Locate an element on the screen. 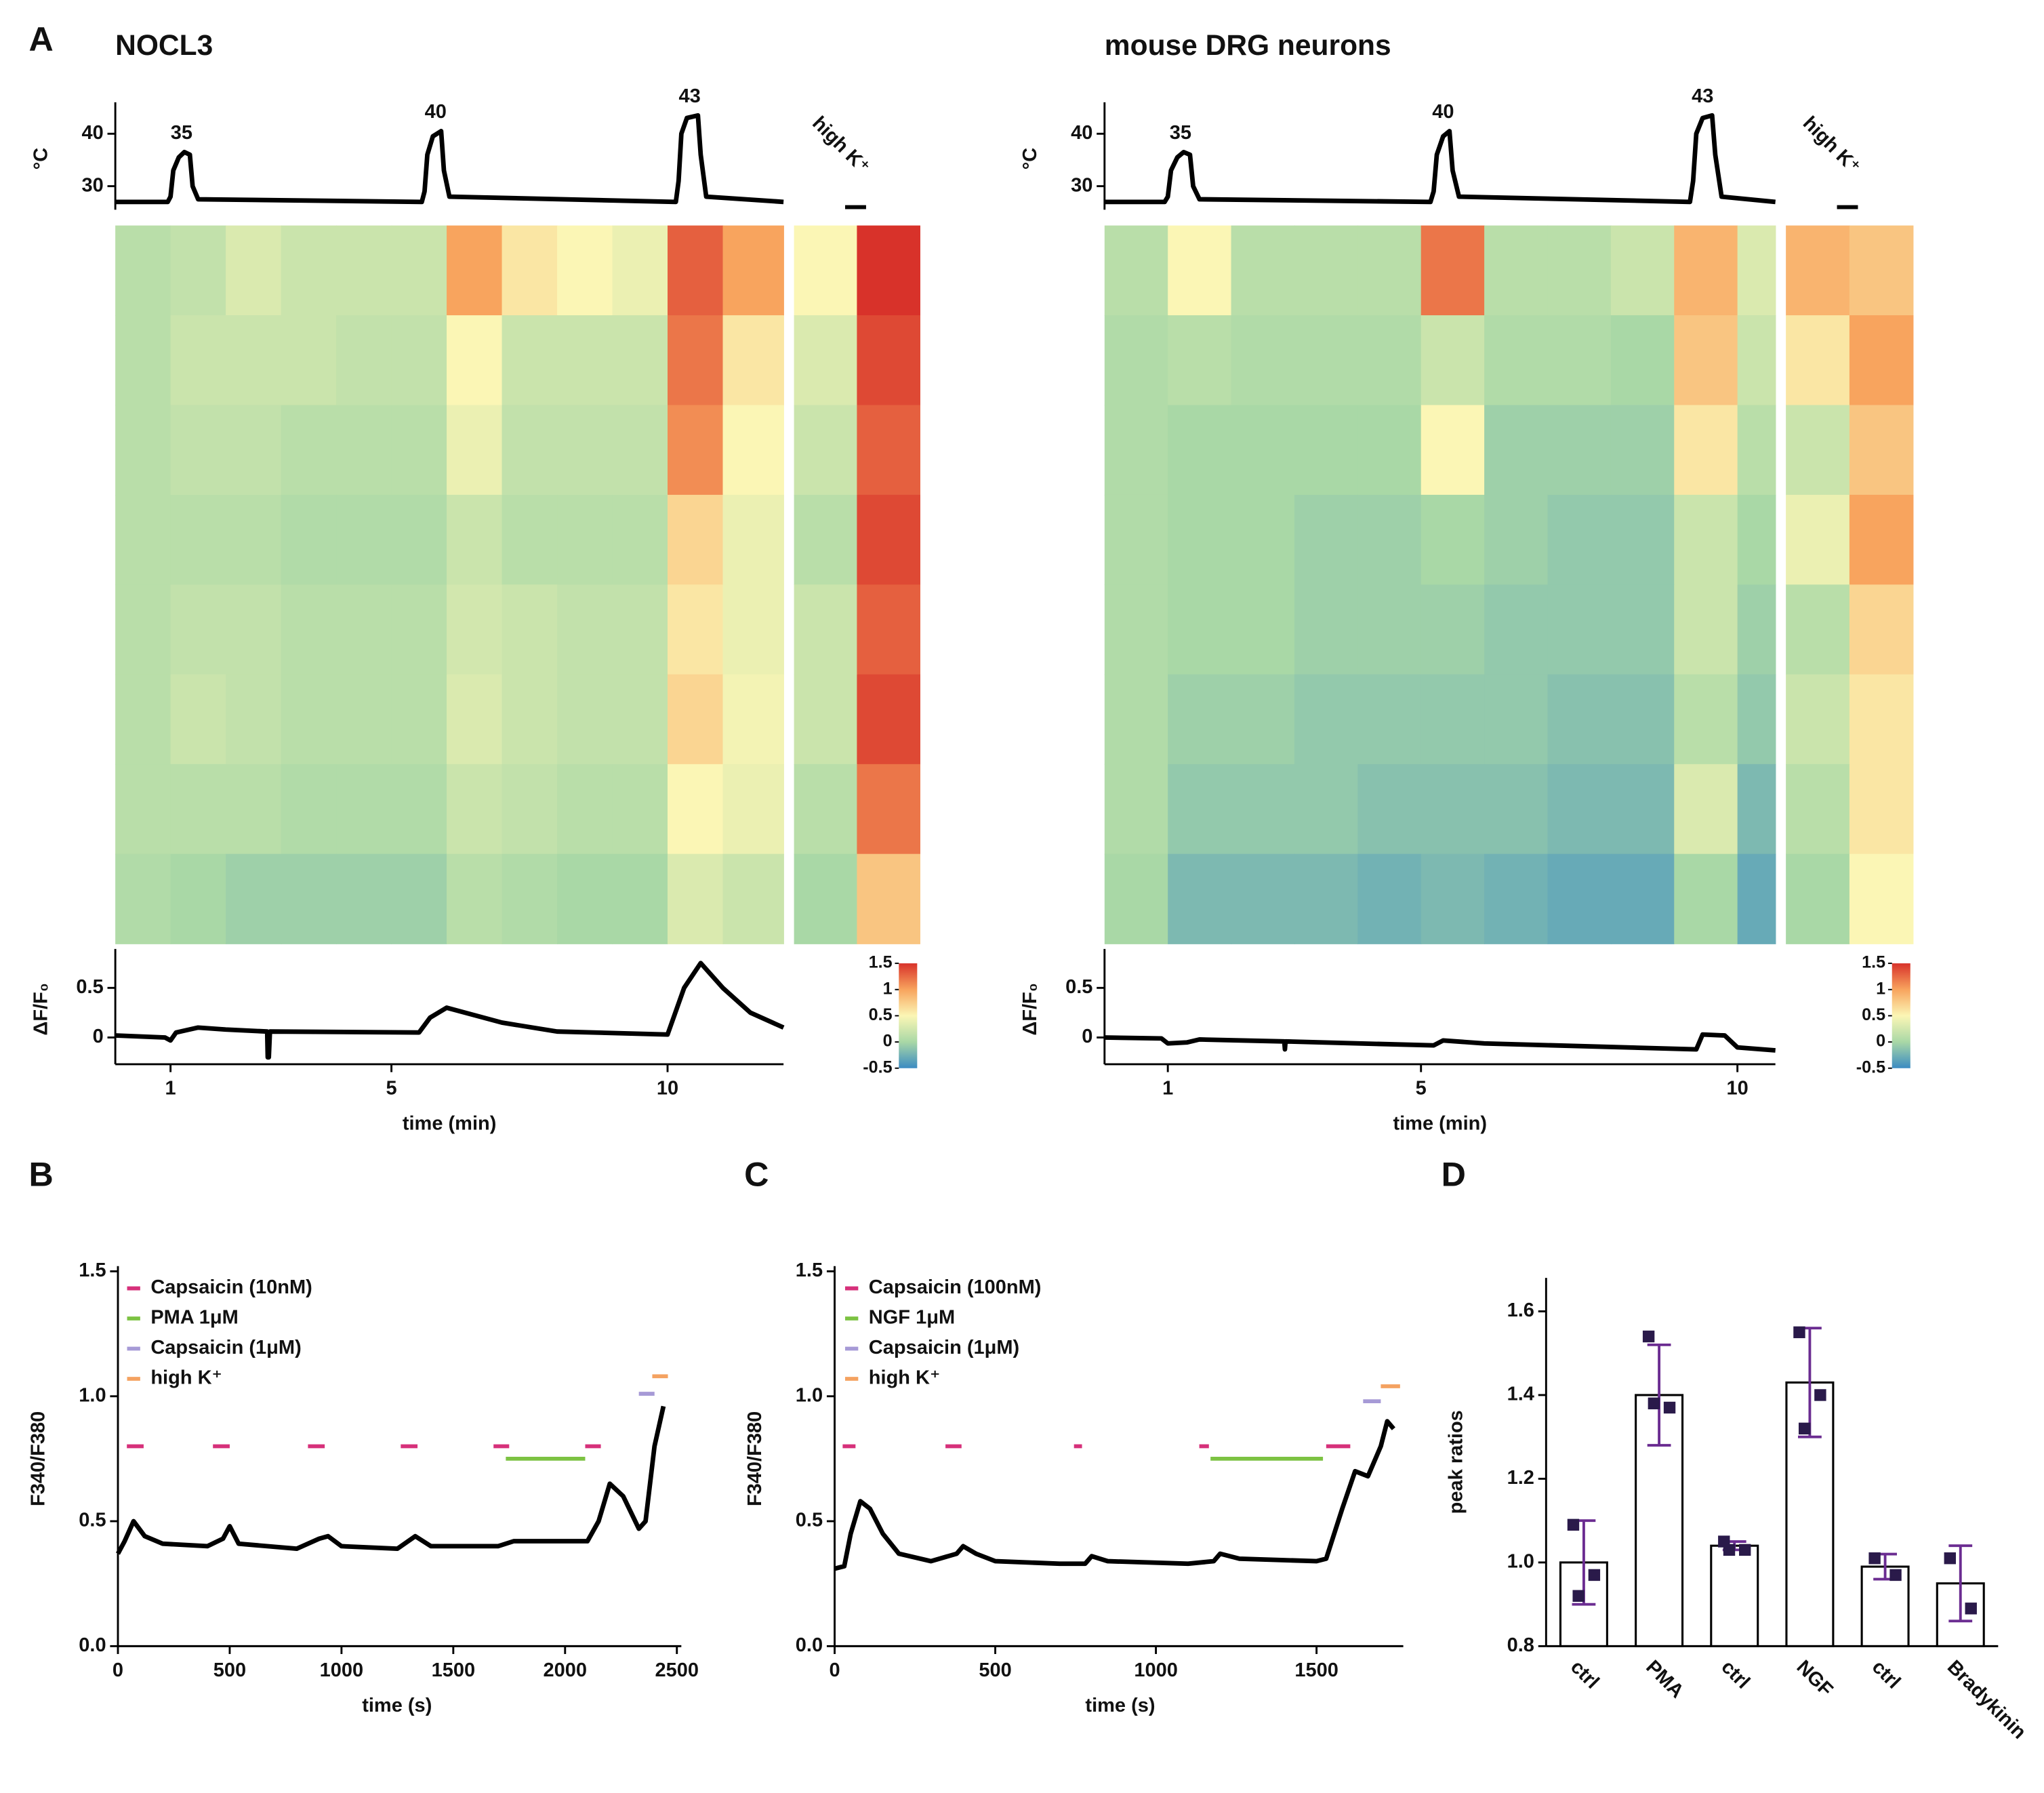 This screenshot has width=2044, height=1793. x-tick-label: 5 is located at coordinates (1421, 1088).